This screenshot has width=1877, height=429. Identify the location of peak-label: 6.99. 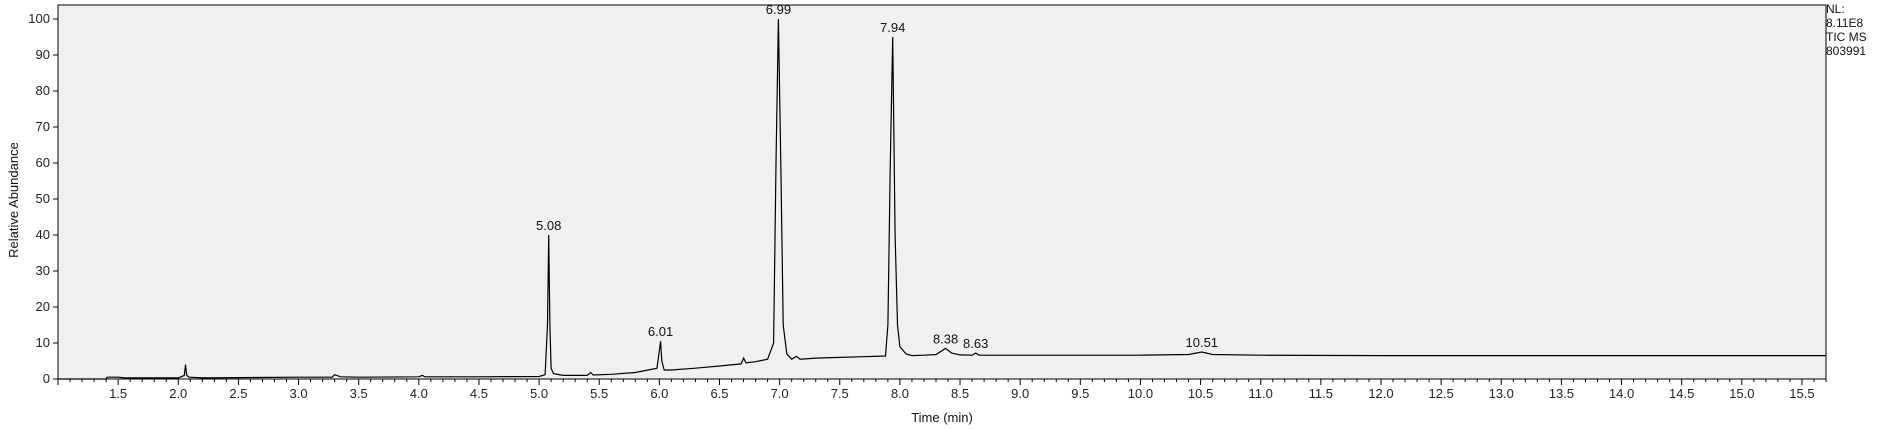
(778, 9).